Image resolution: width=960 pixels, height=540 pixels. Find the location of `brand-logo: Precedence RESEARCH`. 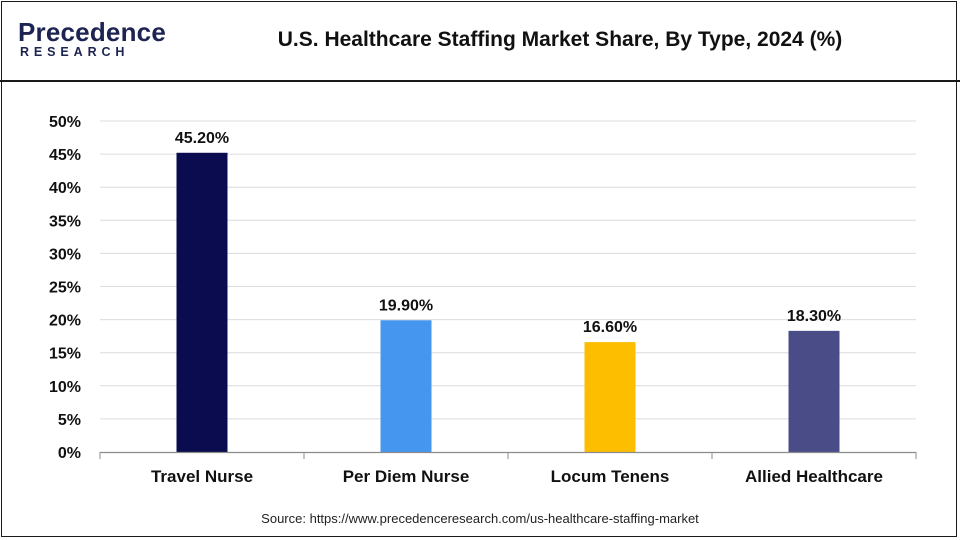

brand-logo: Precedence RESEARCH is located at coordinates (93, 40).